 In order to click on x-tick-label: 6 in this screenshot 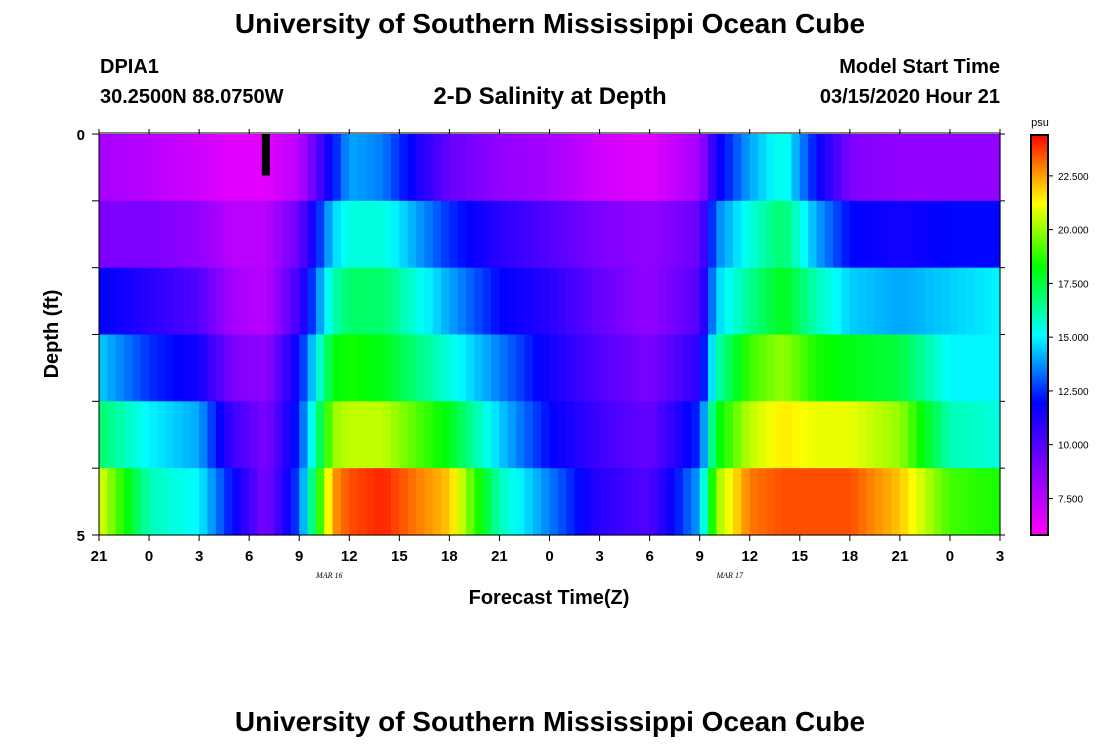, I will do `click(249, 556)`.